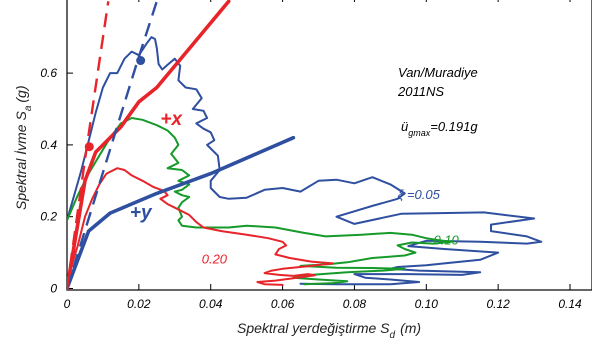 The image size is (592, 345). Describe the element at coordinates (446, 239) in the screenshot. I see `curve-label: 0.10` at that location.